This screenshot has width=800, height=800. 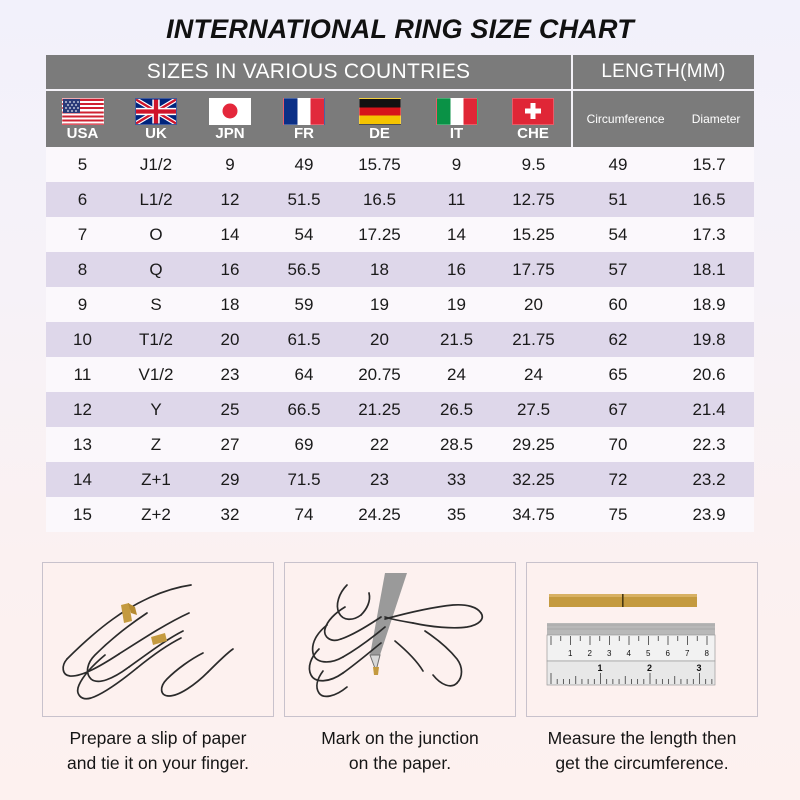 What do you see at coordinates (642, 763) in the screenshot?
I see `panel-3-caption-line2: get the circumference.` at bounding box center [642, 763].